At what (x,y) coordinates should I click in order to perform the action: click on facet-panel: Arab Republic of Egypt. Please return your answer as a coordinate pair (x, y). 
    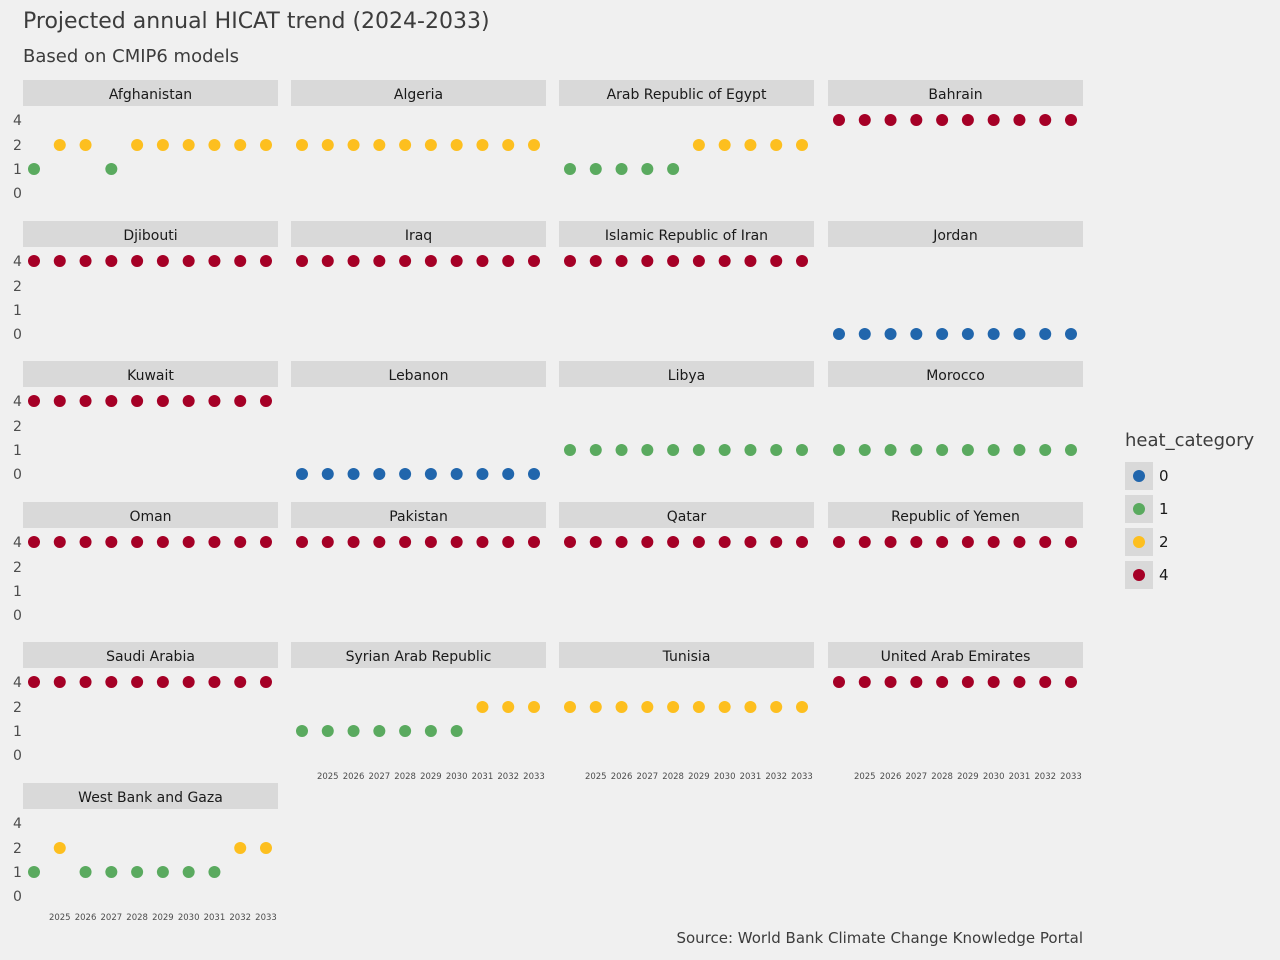
    Looking at the image, I should click on (686, 127).